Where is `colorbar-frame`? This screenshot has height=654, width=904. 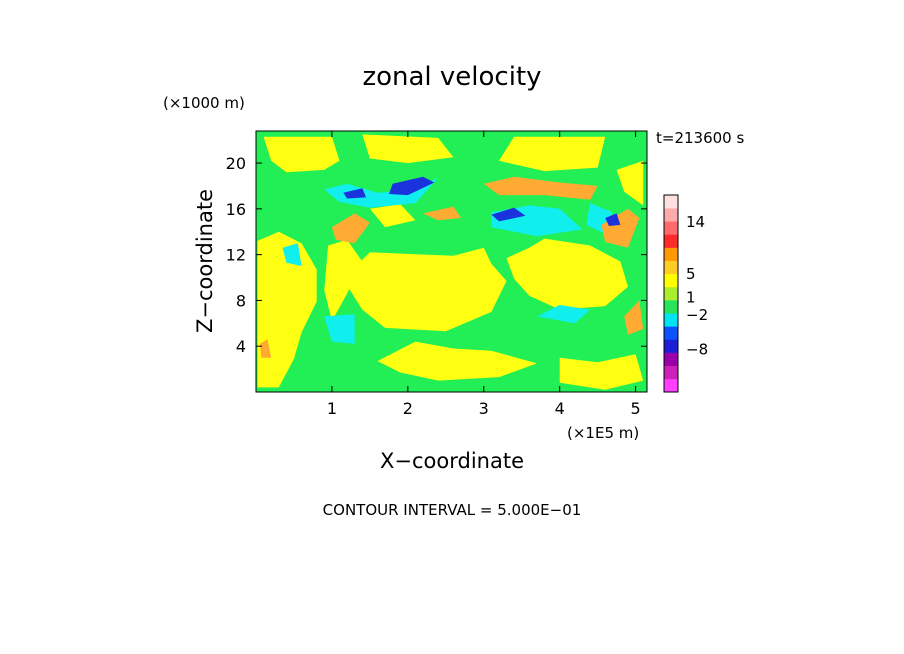 colorbar-frame is located at coordinates (671, 293).